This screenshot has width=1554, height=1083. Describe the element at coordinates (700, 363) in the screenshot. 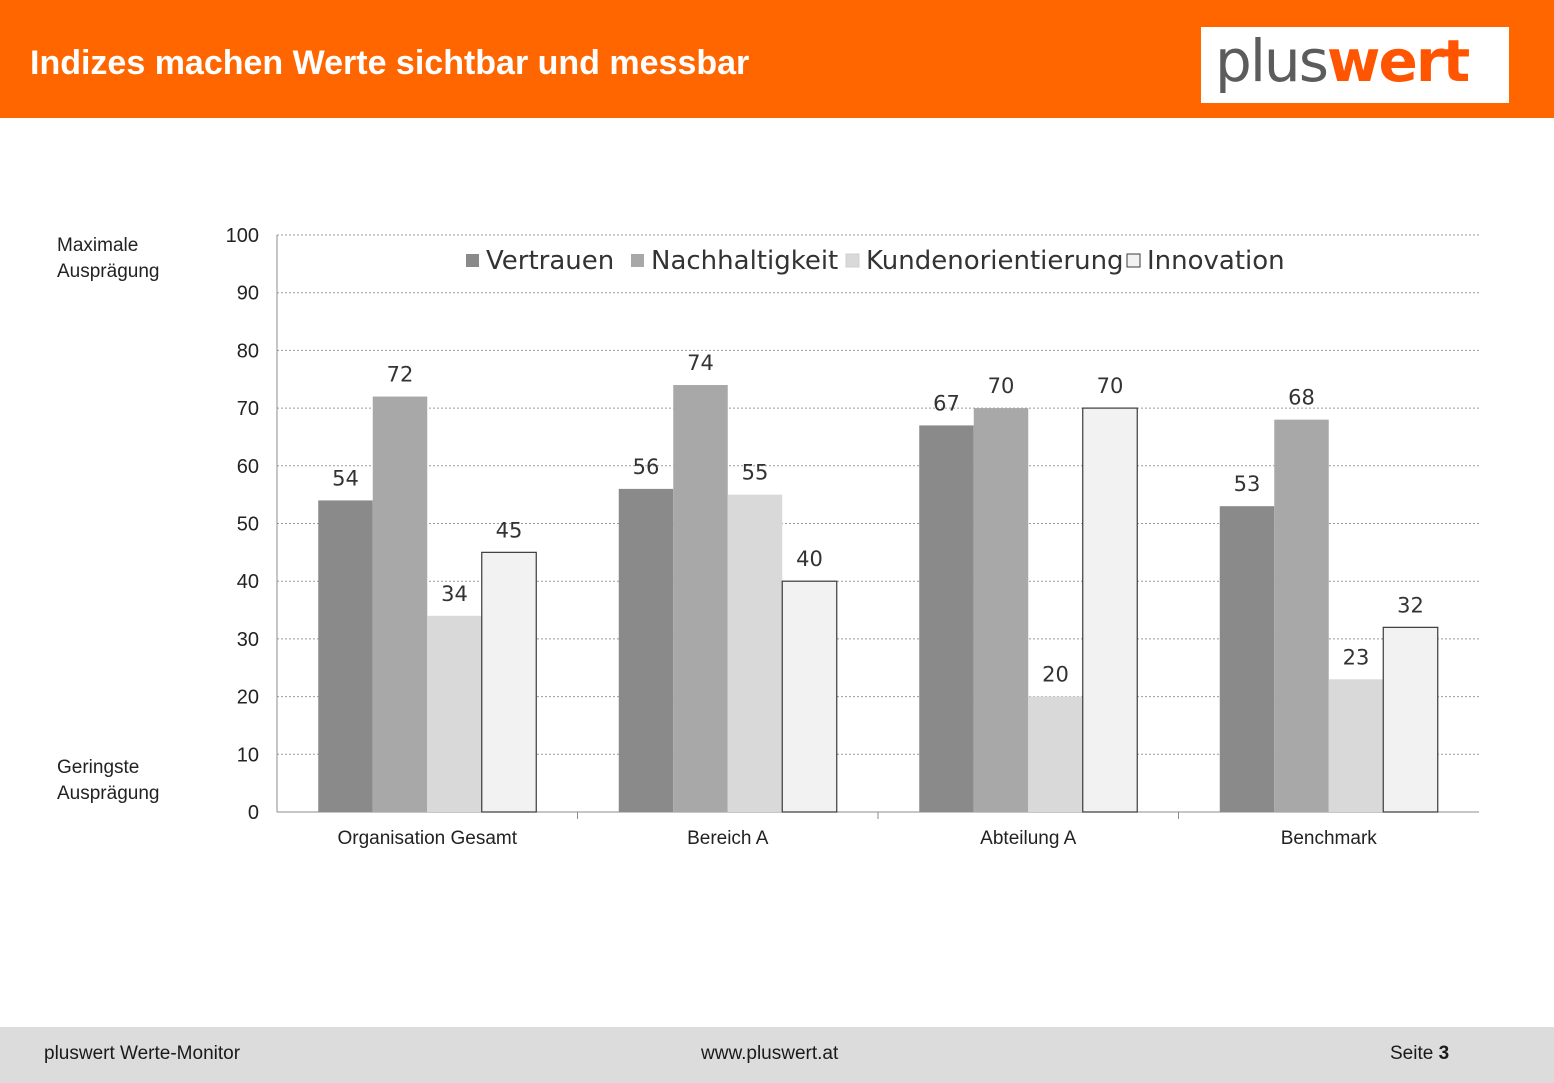

I see `data-label: 74` at that location.